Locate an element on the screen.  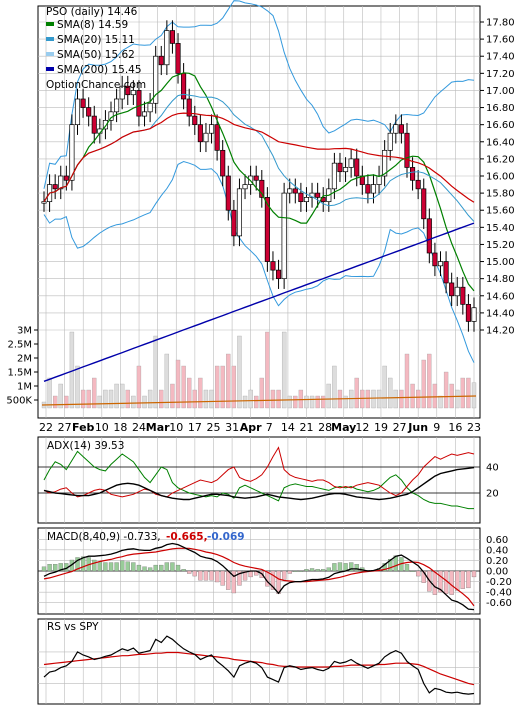
legend-label: SMA(200) 15.45 is located at coordinates (99, 70).